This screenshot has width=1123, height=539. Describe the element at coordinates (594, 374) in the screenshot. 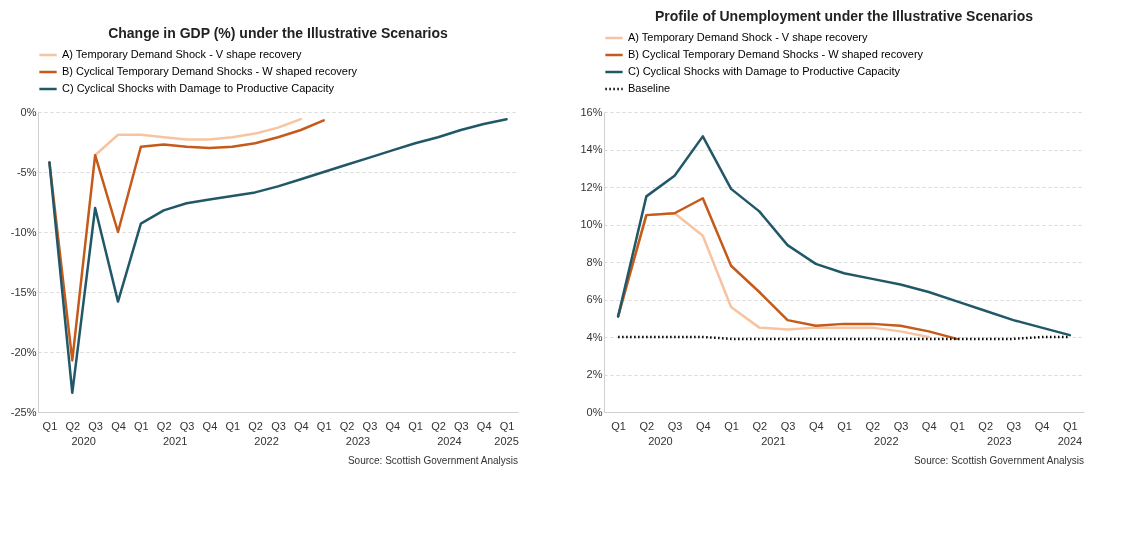

I see `y-tick-label: 2%` at that location.